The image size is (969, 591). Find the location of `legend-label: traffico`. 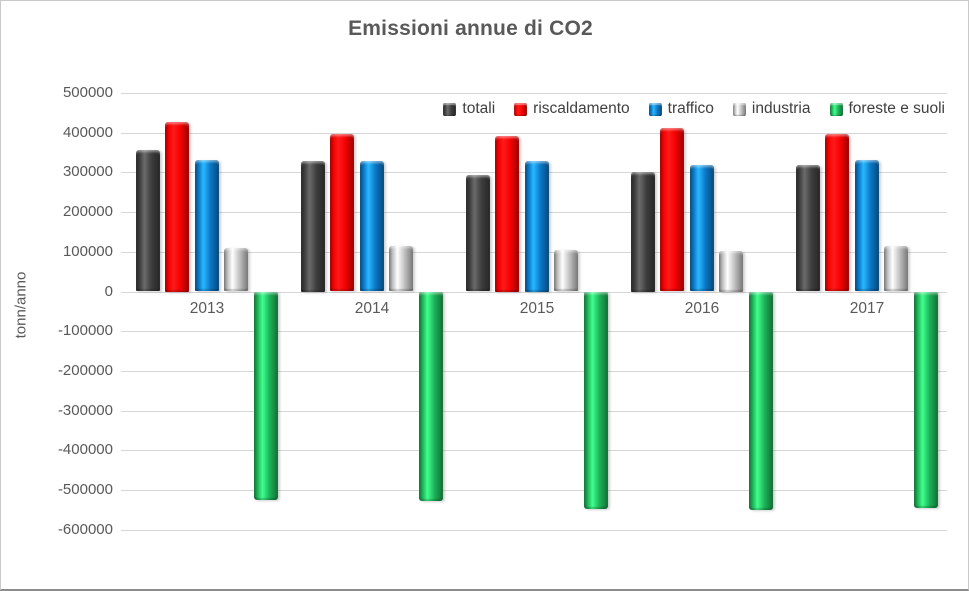

legend-label: traffico is located at coordinates (690, 108).